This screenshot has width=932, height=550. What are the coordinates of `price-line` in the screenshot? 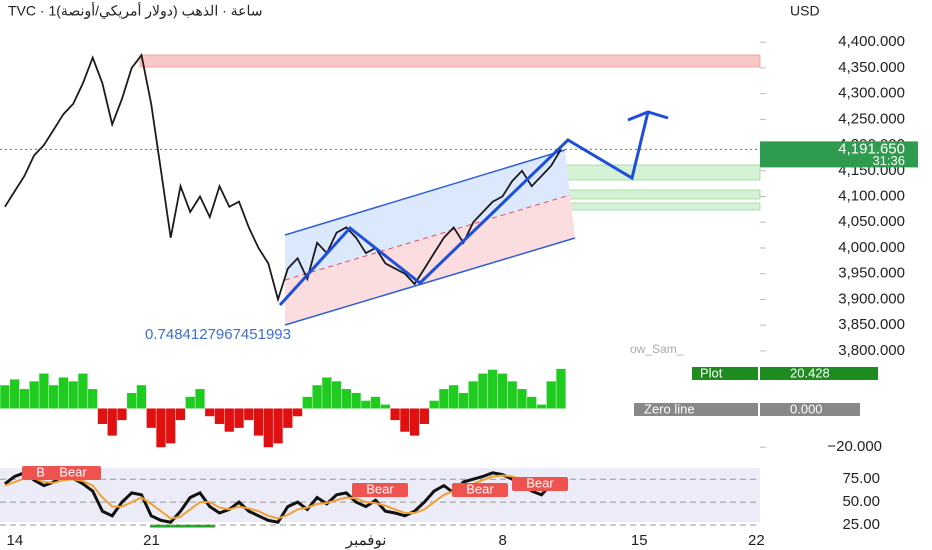 It's located at (282, 497).